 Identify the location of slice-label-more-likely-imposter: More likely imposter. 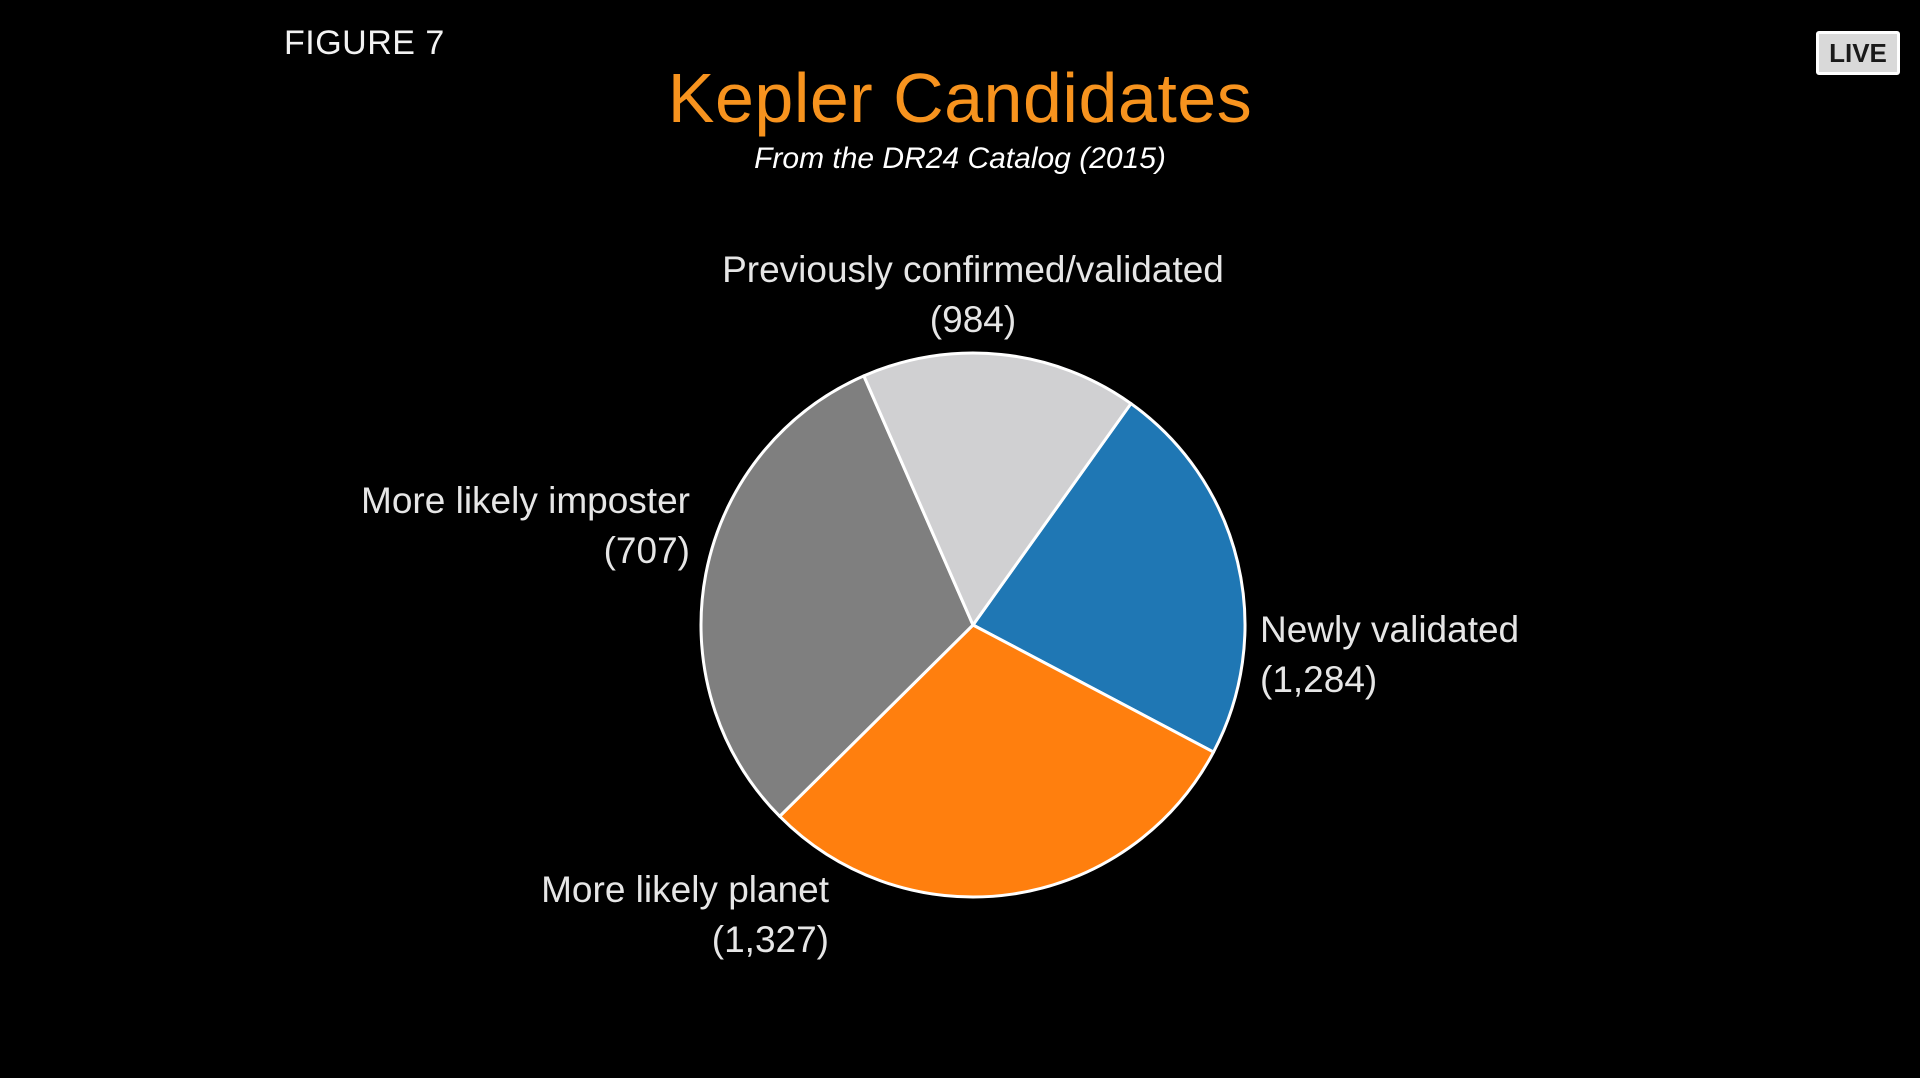
(525, 500).